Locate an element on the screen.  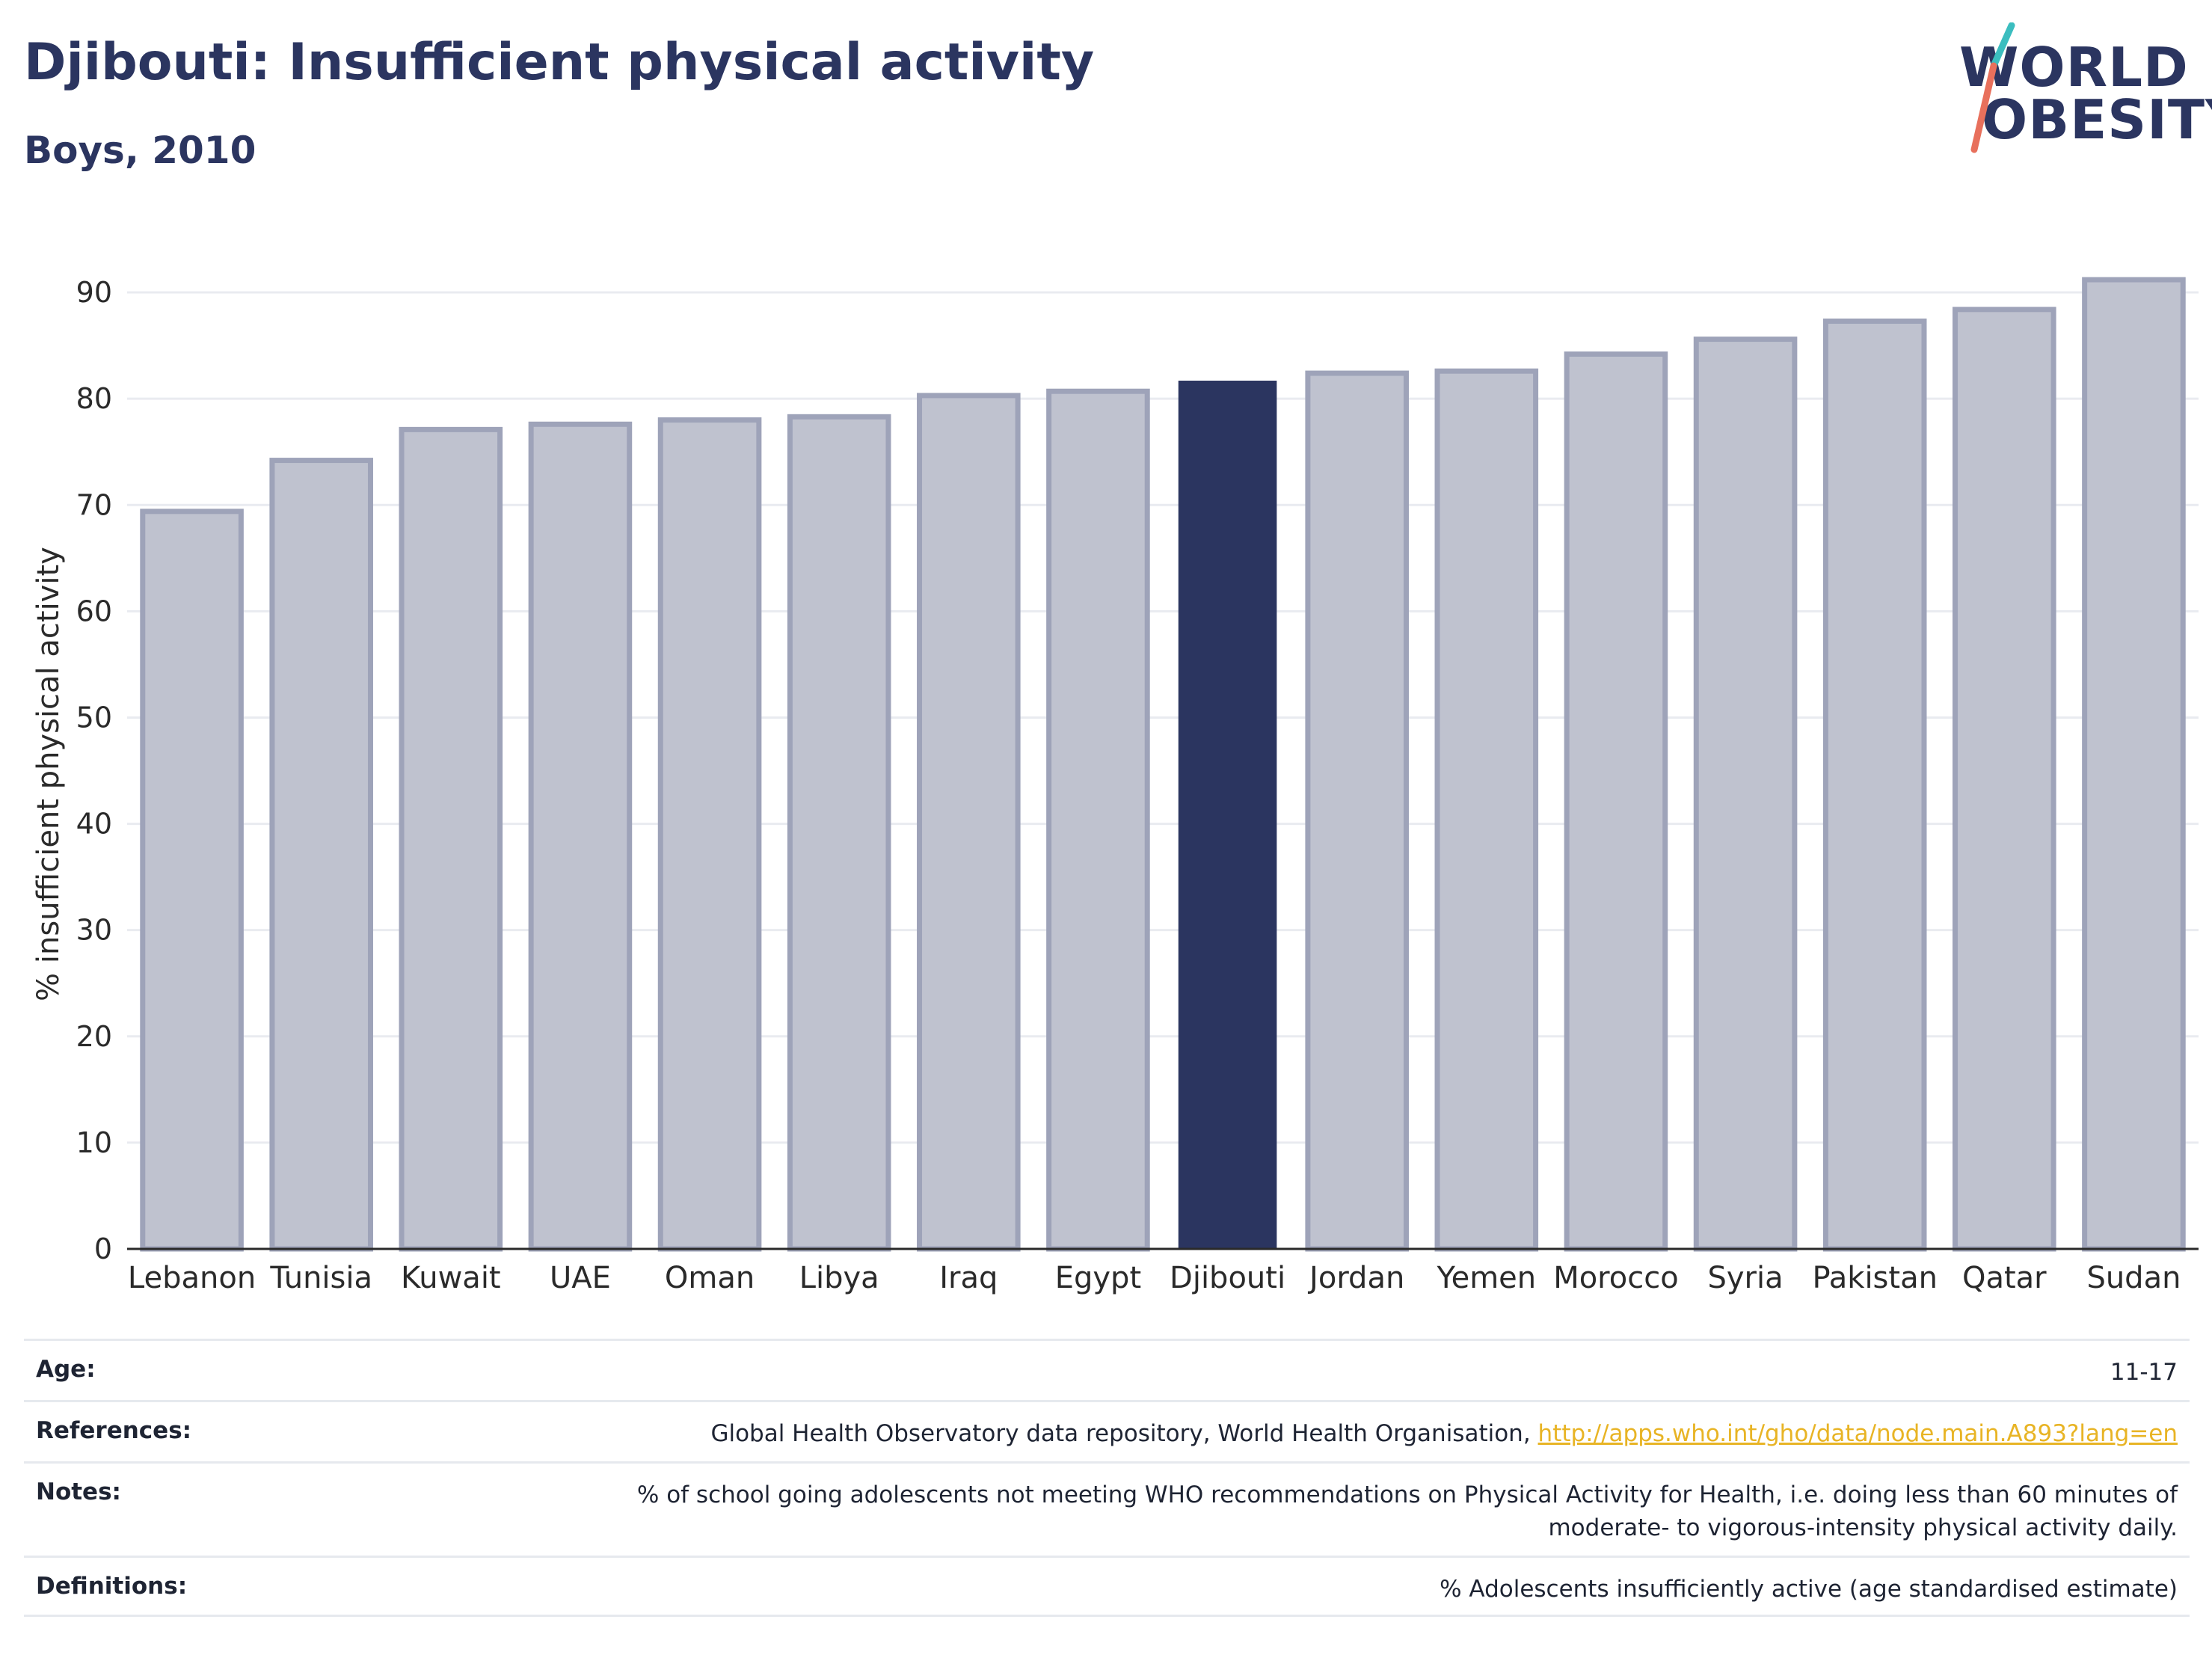
y-tick-label: 50 is located at coordinates (94, 717).